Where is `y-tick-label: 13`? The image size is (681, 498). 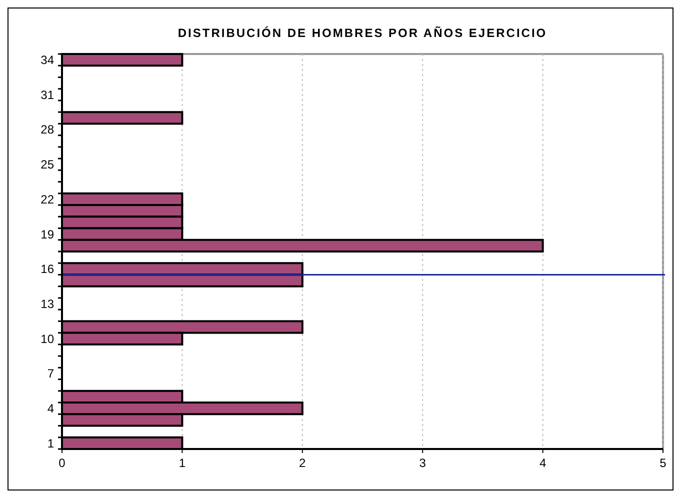
y-tick-label: 13 is located at coordinates (47, 303).